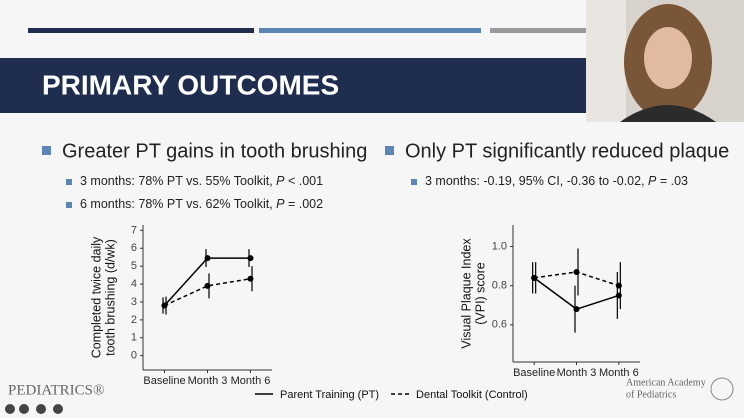  Describe the element at coordinates (178, 204) in the screenshot. I see `text-run: 6 months: 78% PT vs. 62% Toolkit,` at that location.